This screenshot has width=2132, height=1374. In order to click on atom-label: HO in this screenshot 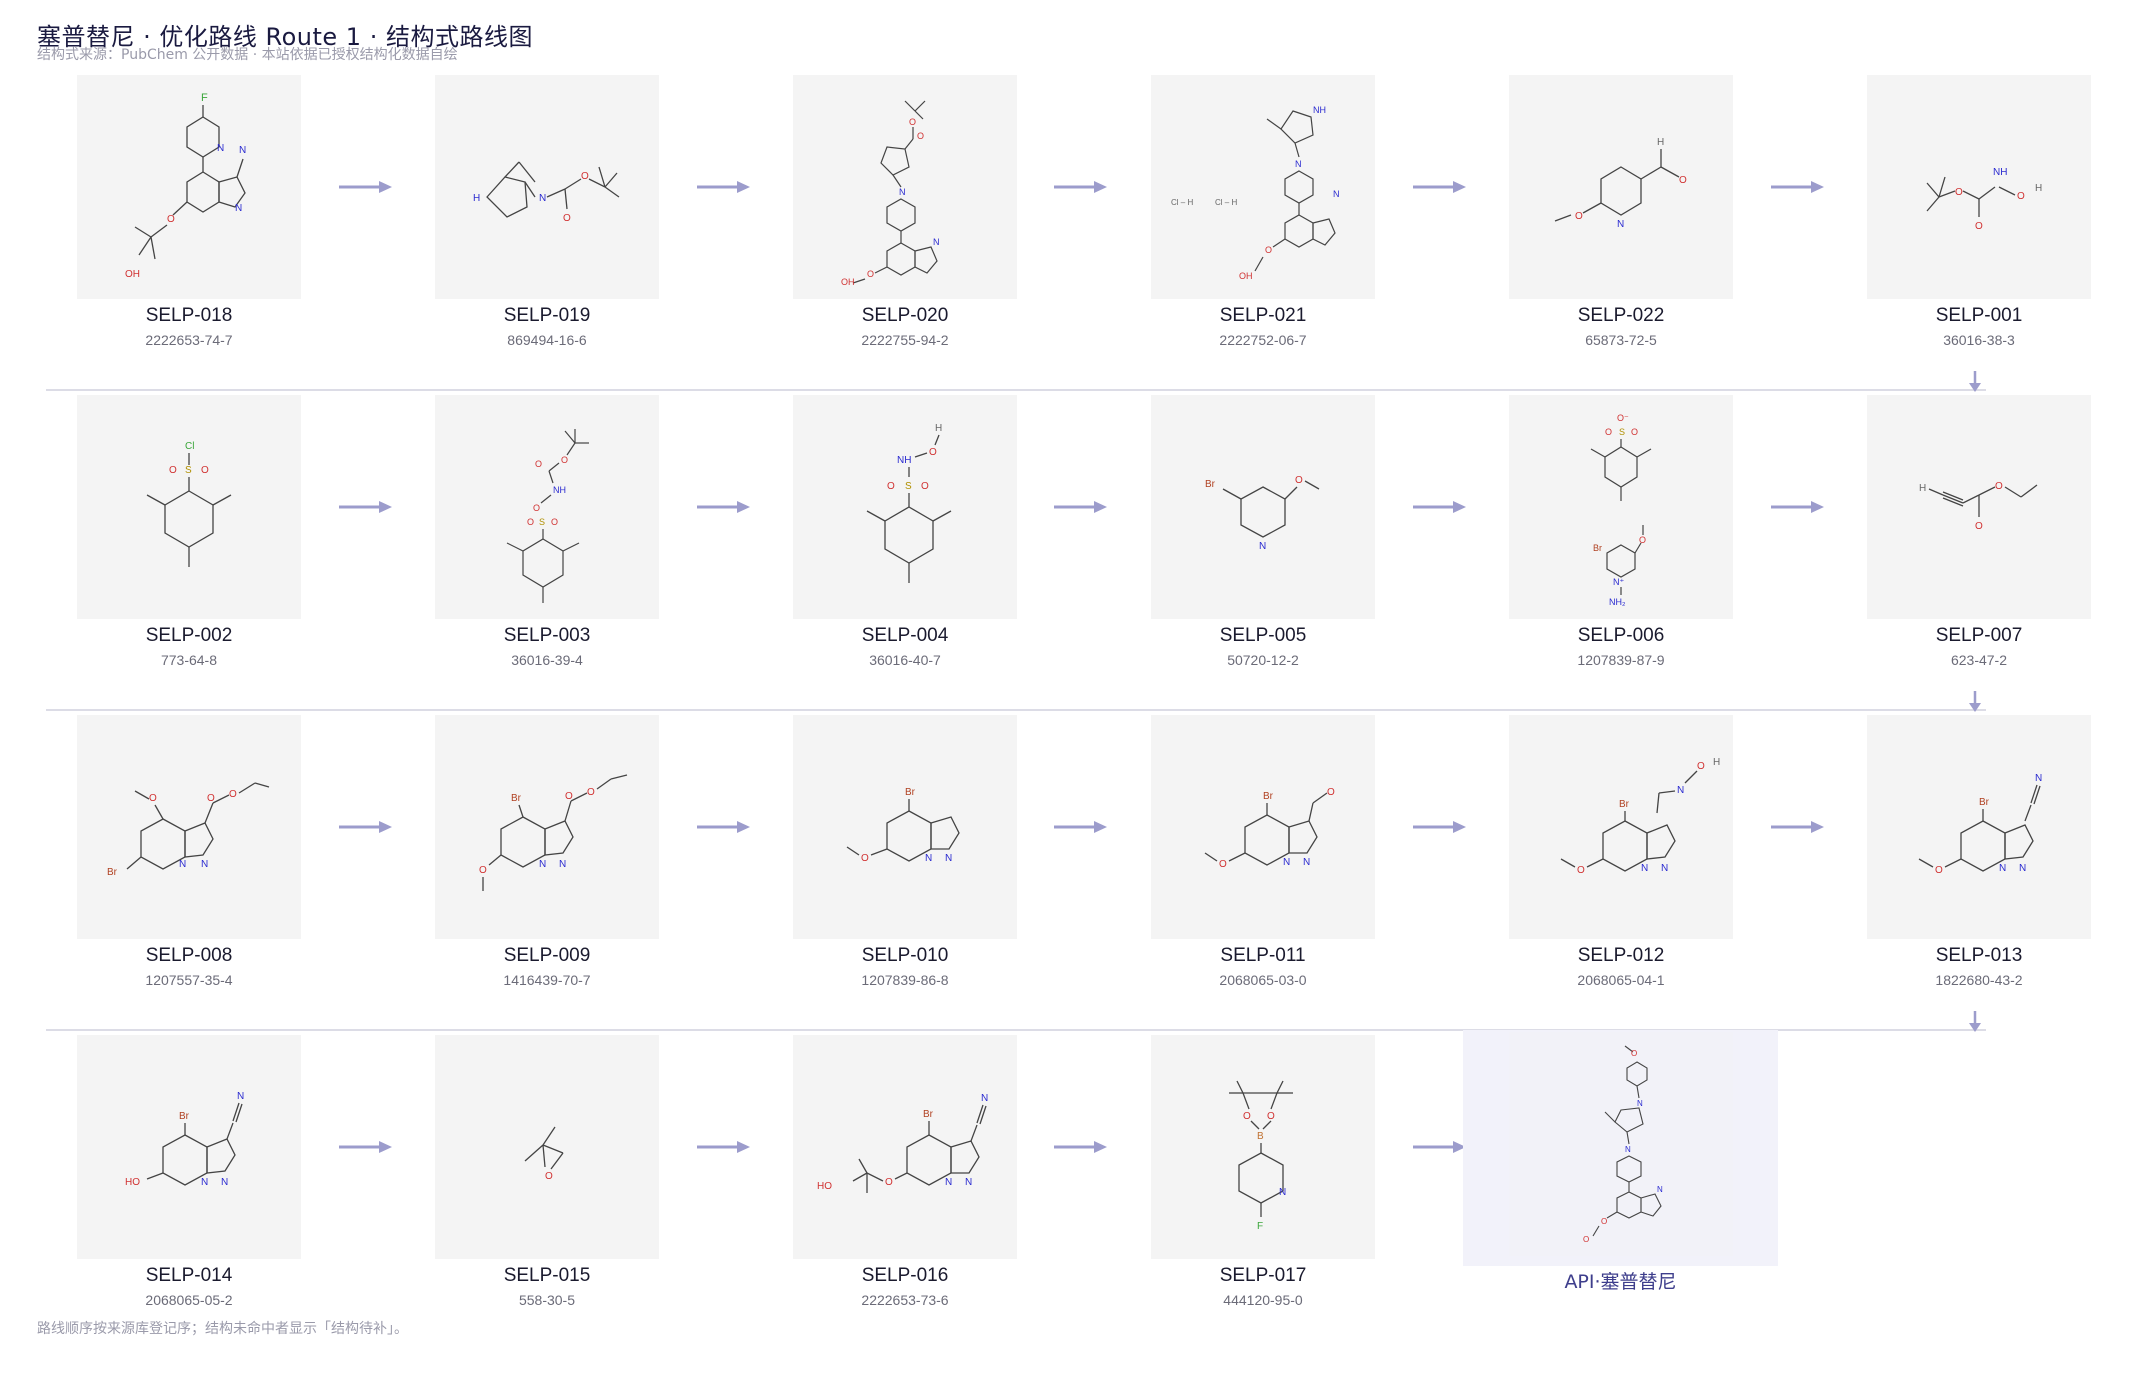, I will do `click(132, 1182)`.